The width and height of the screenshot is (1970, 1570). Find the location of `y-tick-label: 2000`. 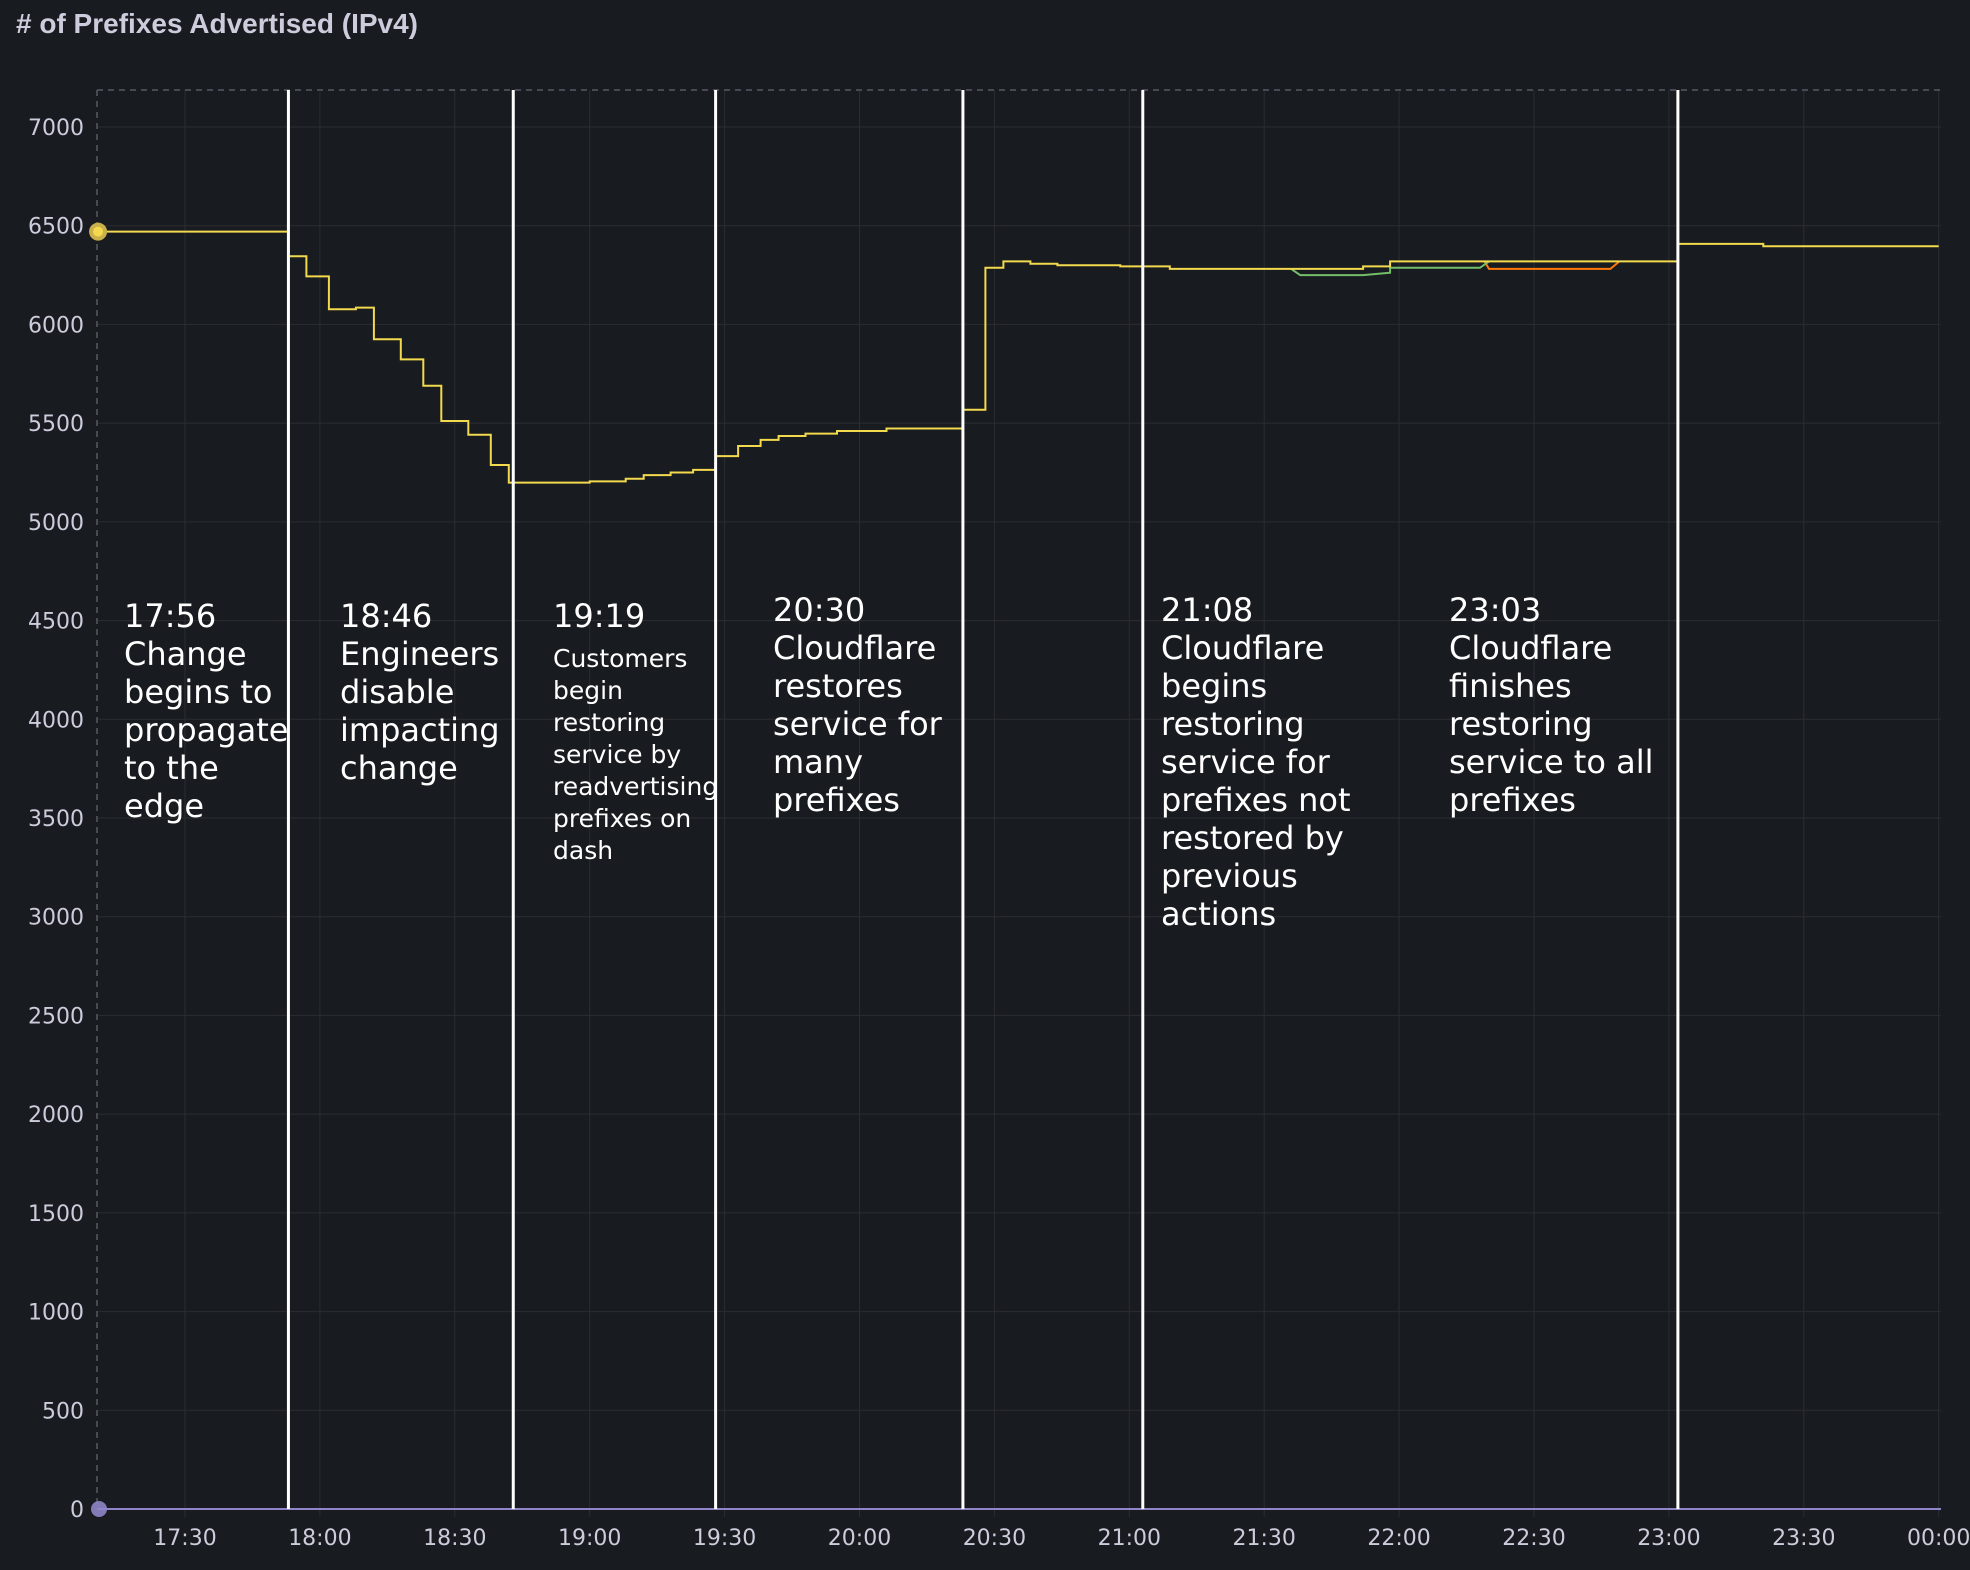

y-tick-label: 2000 is located at coordinates (56, 1115).